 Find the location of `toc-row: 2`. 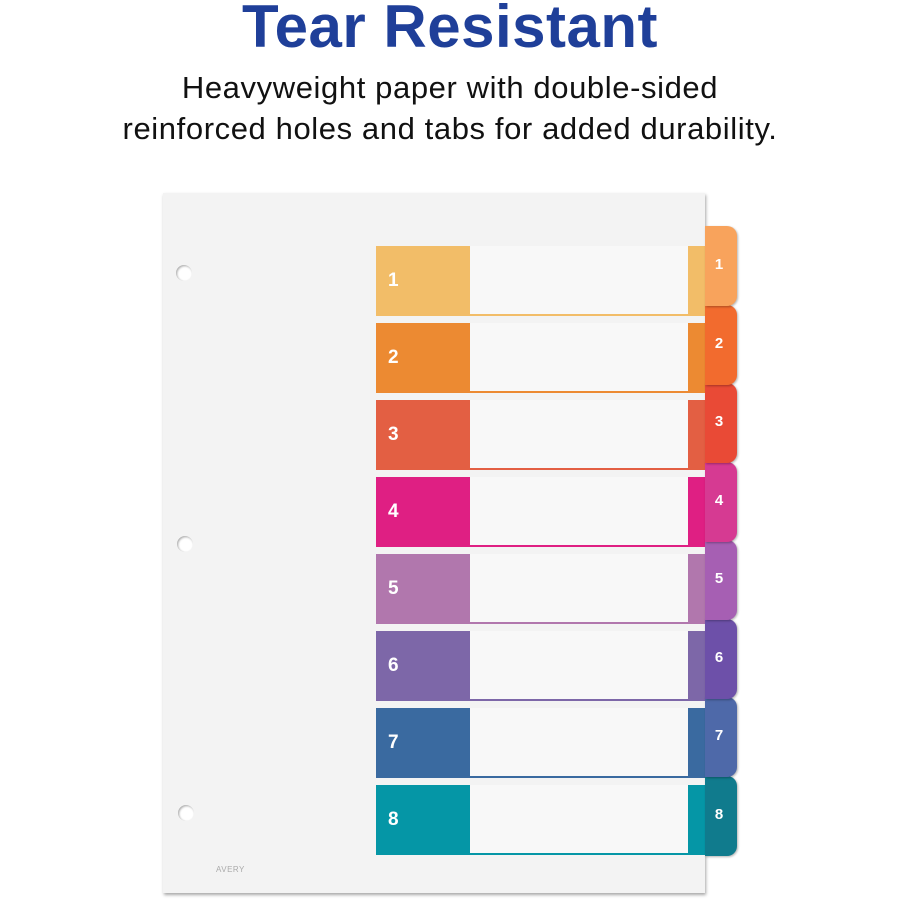

toc-row: 2 is located at coordinates (540, 358).